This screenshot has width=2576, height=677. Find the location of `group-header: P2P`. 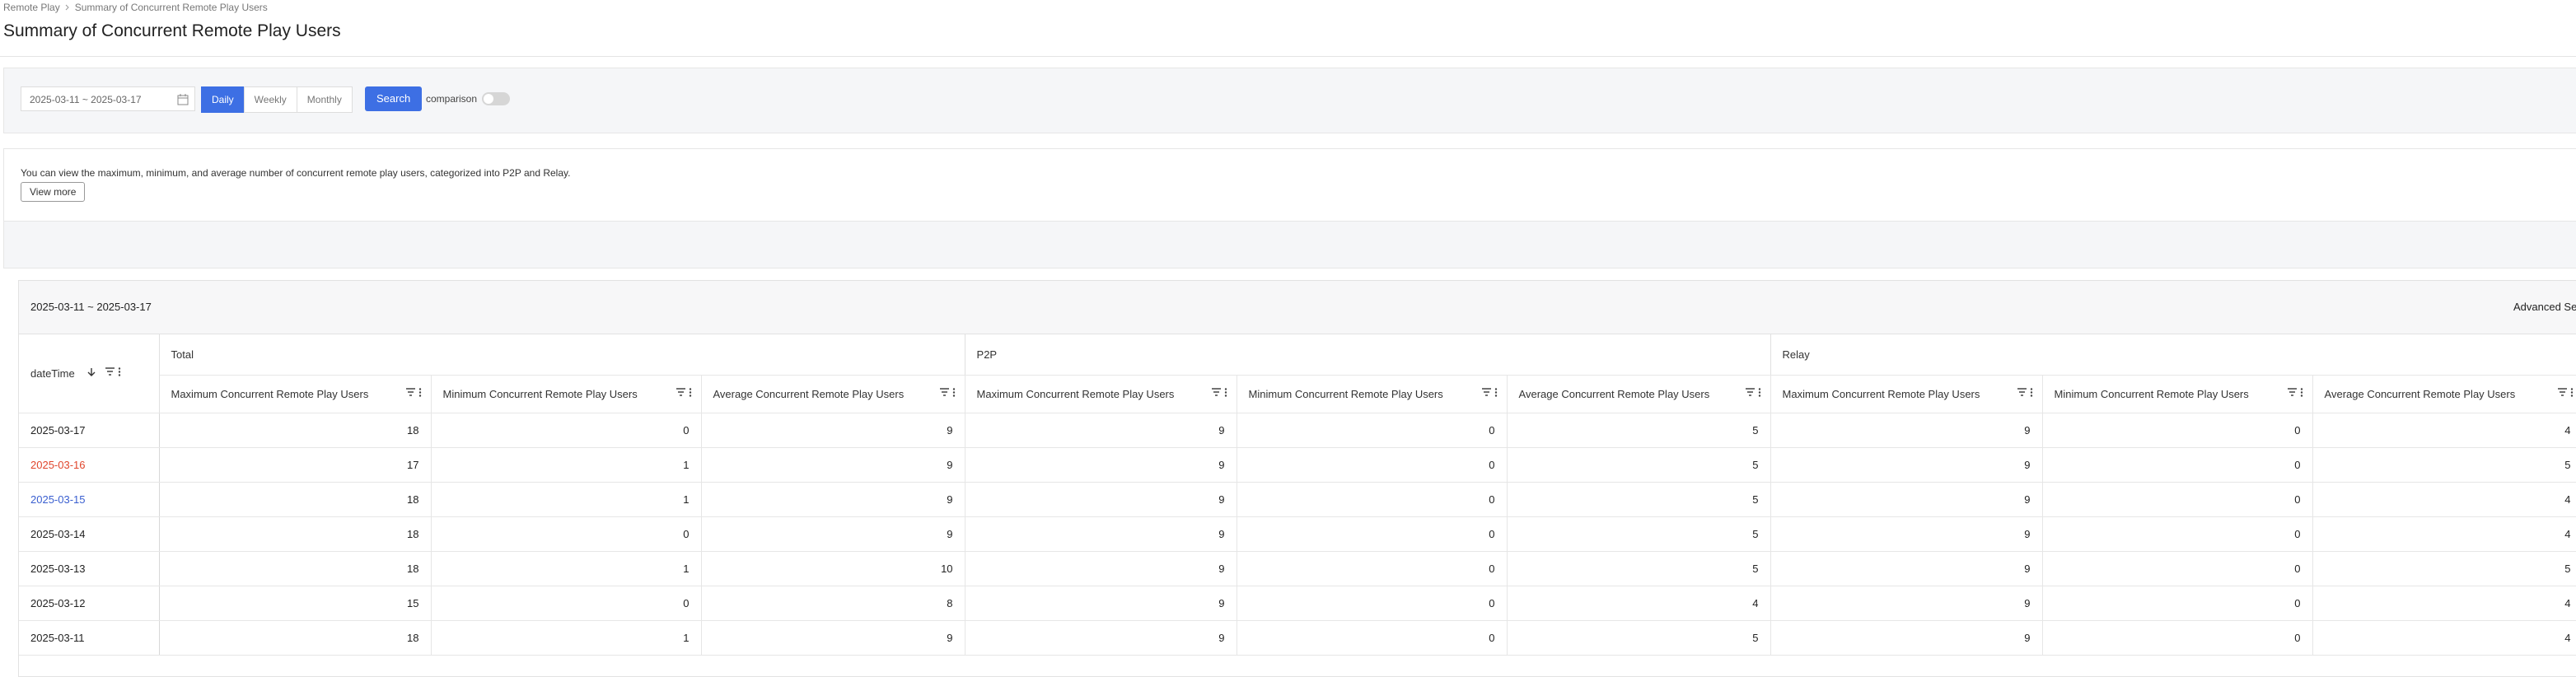

group-header: P2P is located at coordinates (1368, 355).